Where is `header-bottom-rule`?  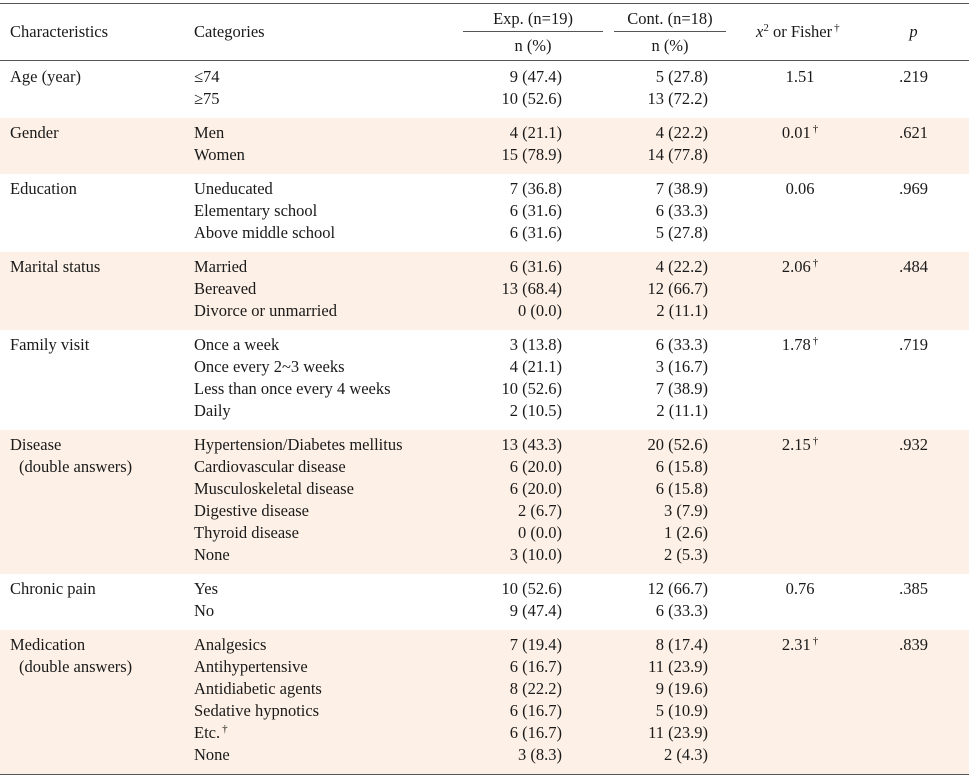
header-bottom-rule is located at coordinates (484, 60).